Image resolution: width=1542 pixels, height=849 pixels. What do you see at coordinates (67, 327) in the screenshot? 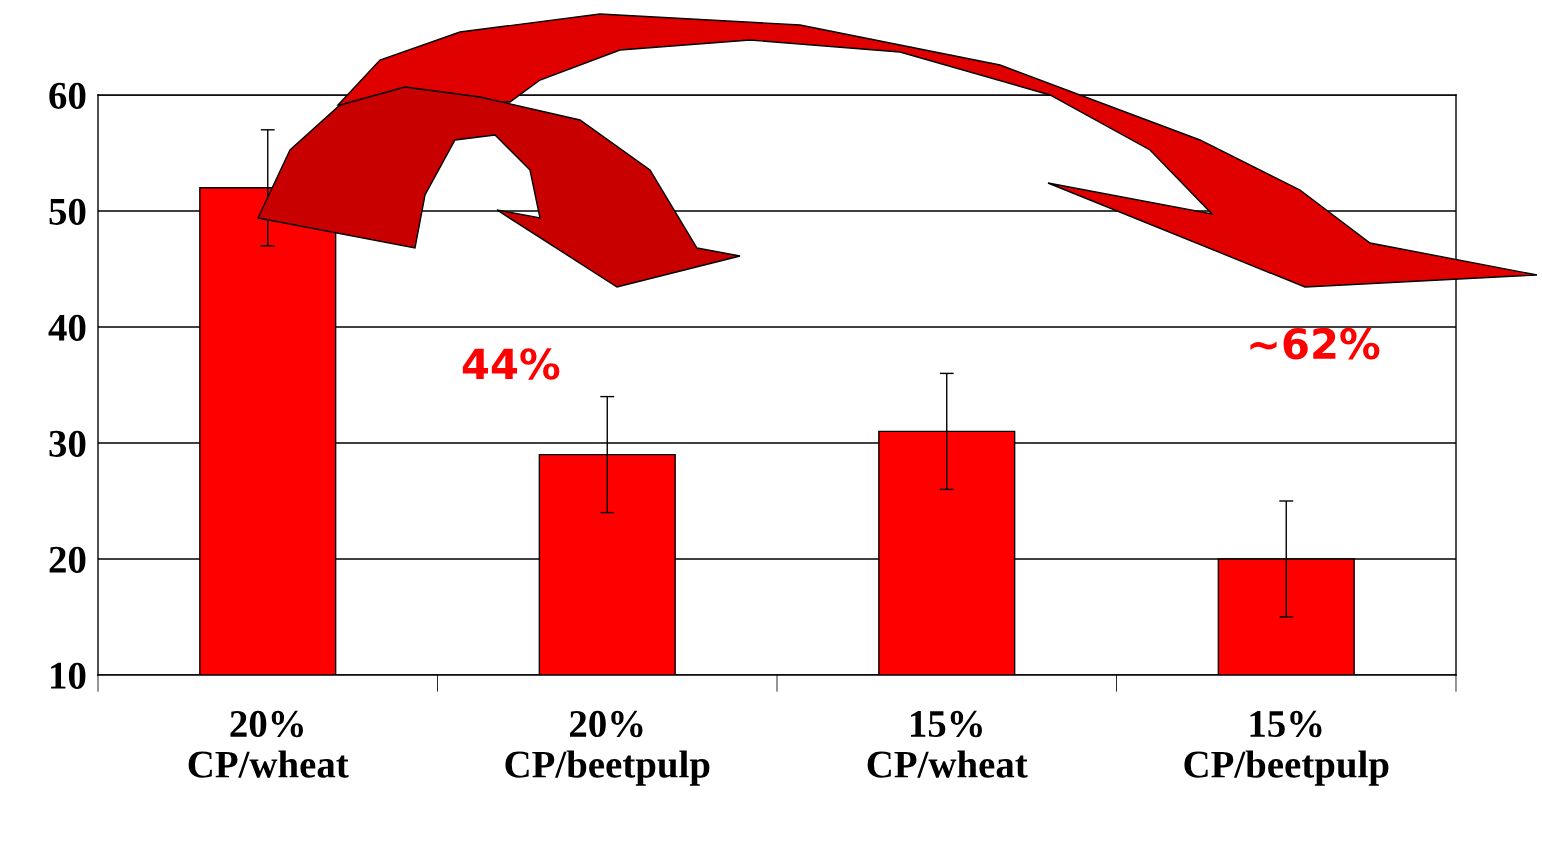
I see `y-tick-label: 40` at bounding box center [67, 327].